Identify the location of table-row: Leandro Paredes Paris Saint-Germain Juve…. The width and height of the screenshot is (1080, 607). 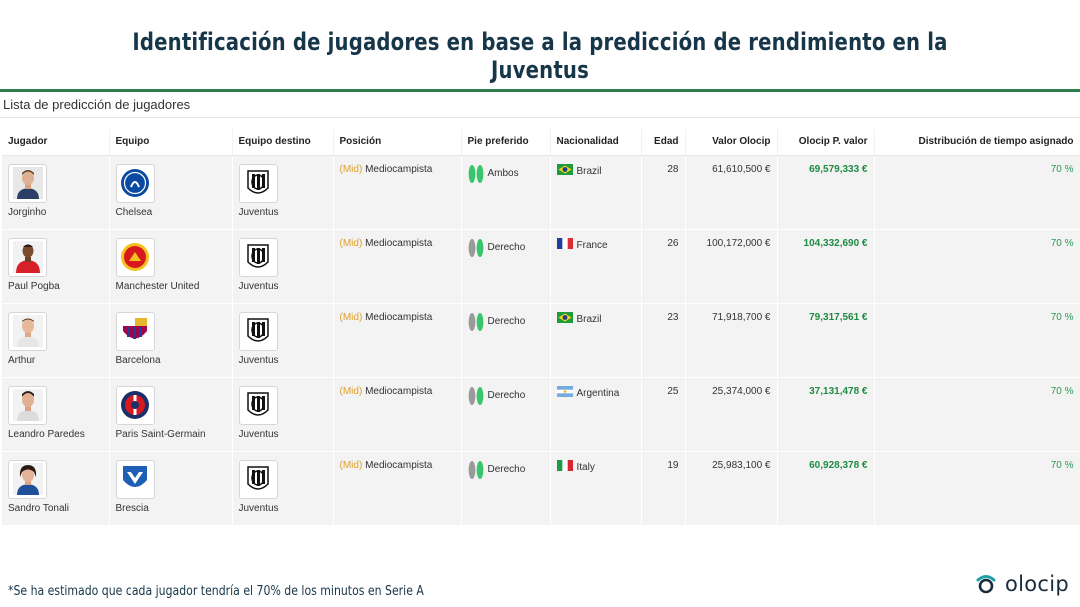
(541, 414).